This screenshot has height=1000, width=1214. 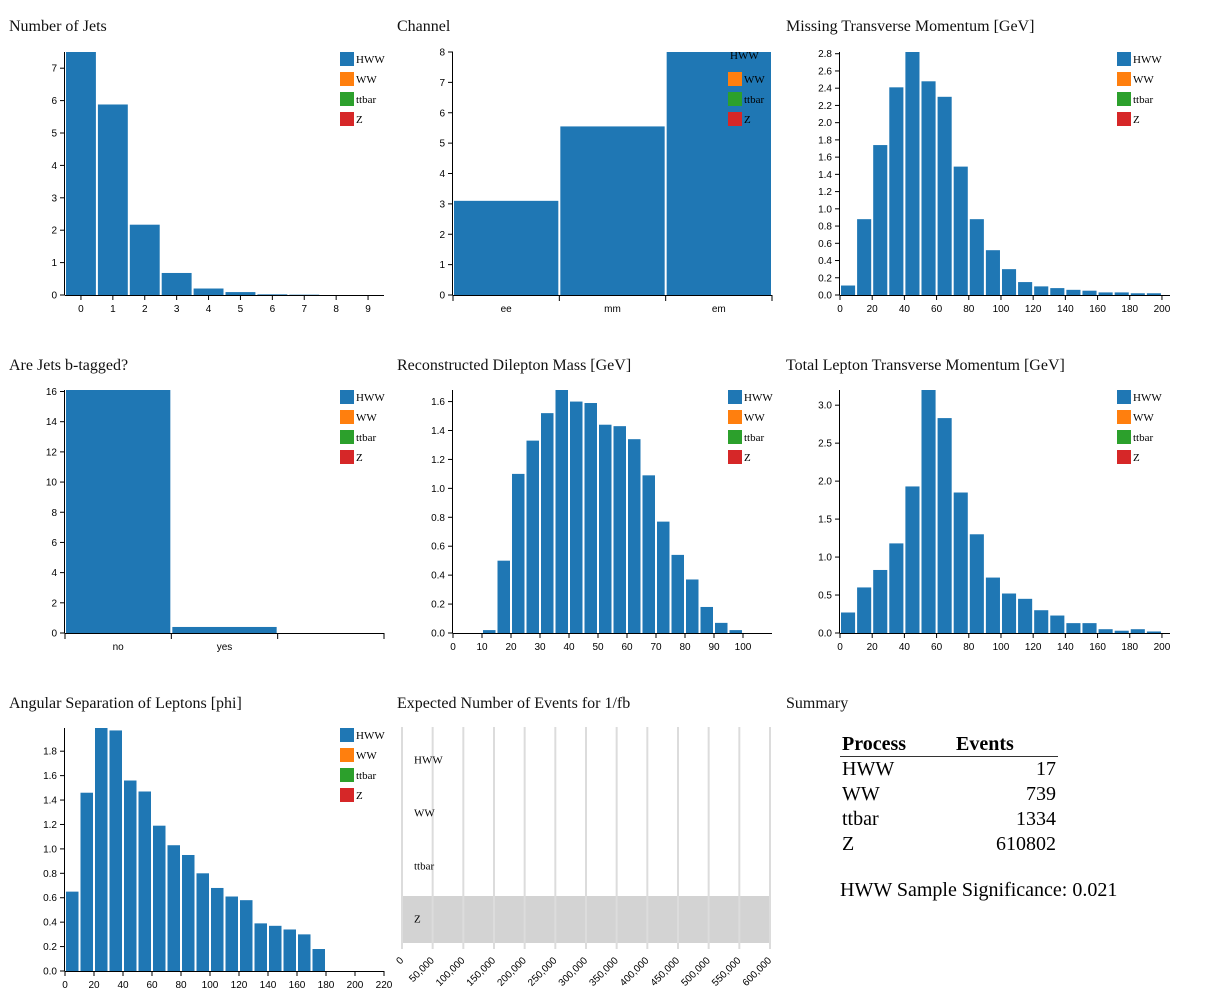 I want to click on y-tick-label: 2.8, so click(x=825, y=54).